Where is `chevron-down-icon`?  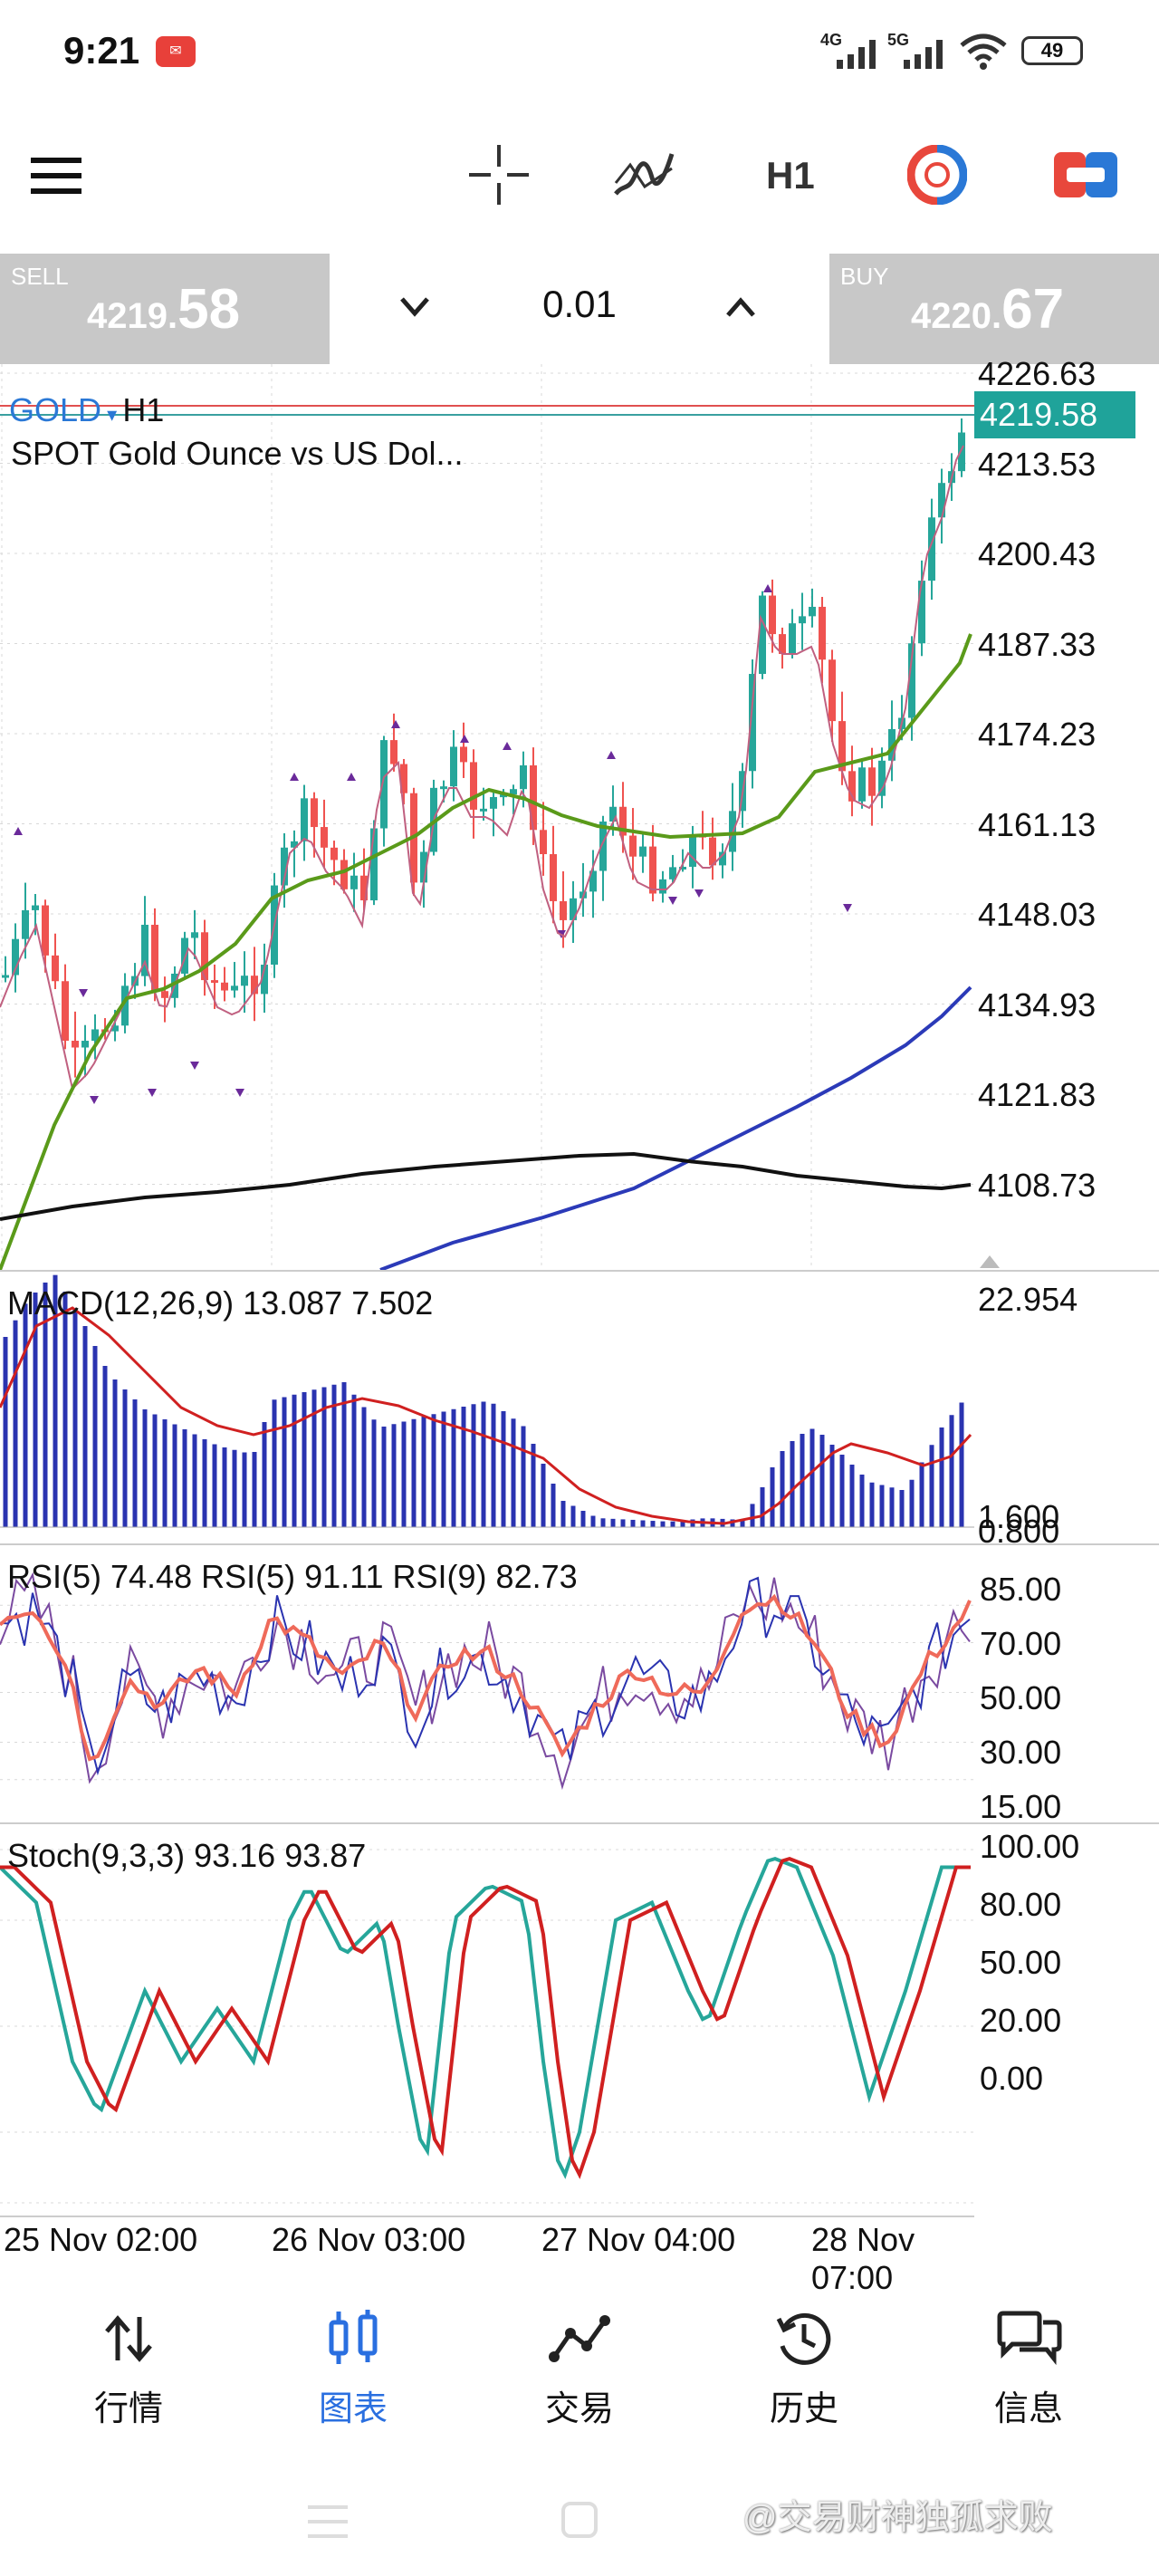
chevron-down-icon is located at coordinates (415, 307).